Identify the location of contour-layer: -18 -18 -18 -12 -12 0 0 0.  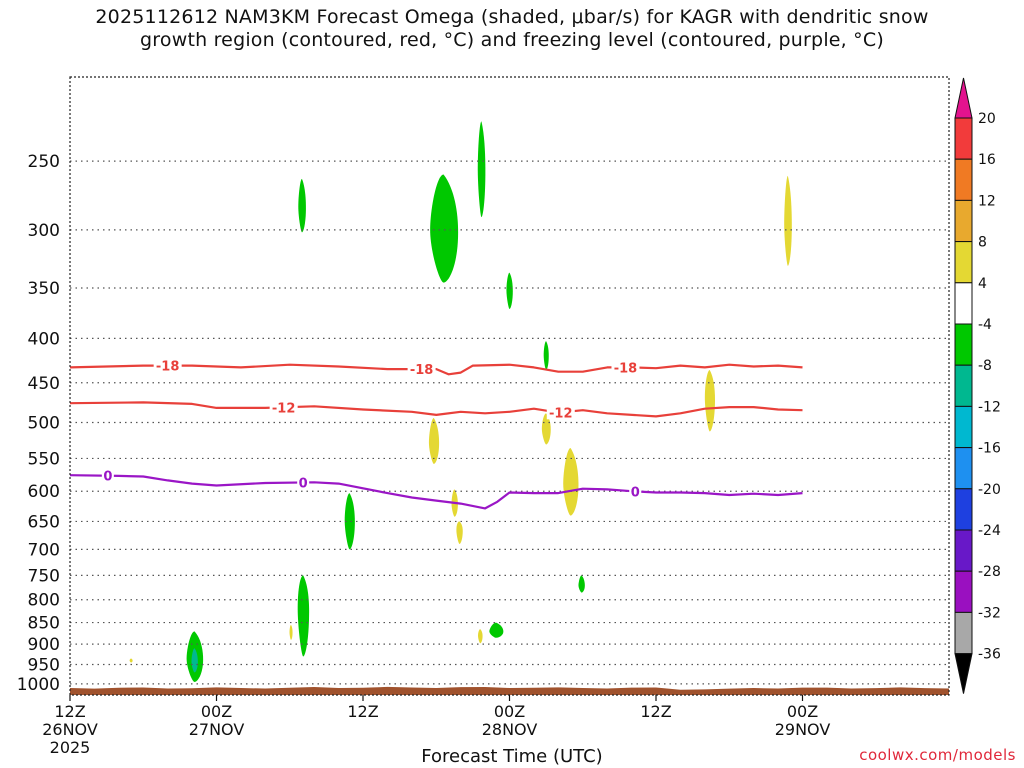
(436, 434).